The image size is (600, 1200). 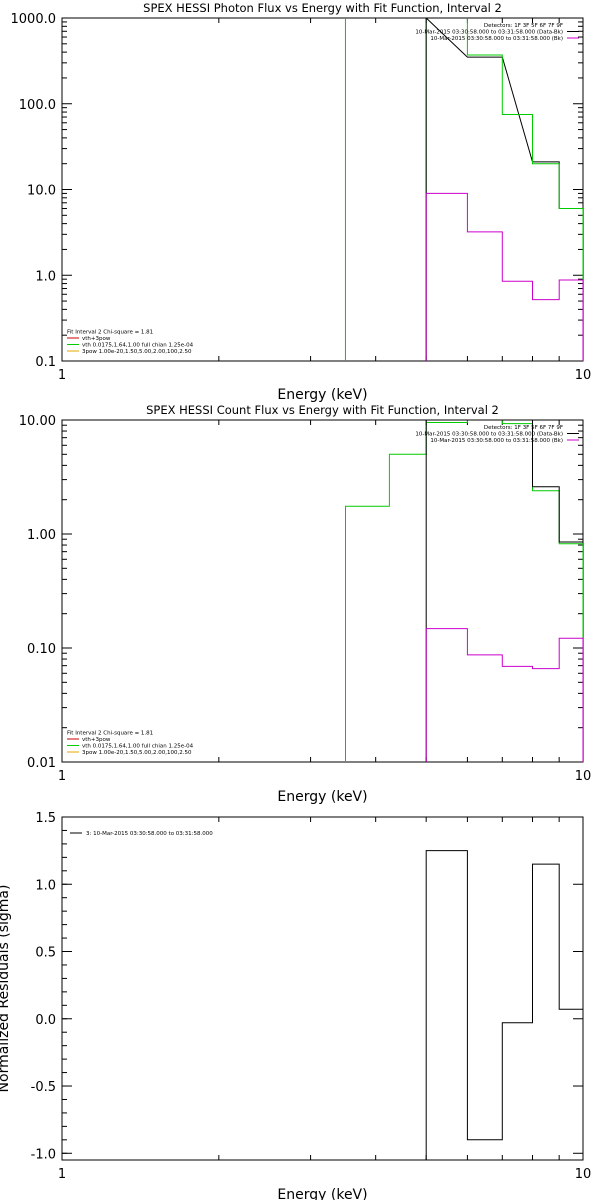 What do you see at coordinates (41, 649) in the screenshot?
I see `y-tick-label: 0.10` at bounding box center [41, 649].